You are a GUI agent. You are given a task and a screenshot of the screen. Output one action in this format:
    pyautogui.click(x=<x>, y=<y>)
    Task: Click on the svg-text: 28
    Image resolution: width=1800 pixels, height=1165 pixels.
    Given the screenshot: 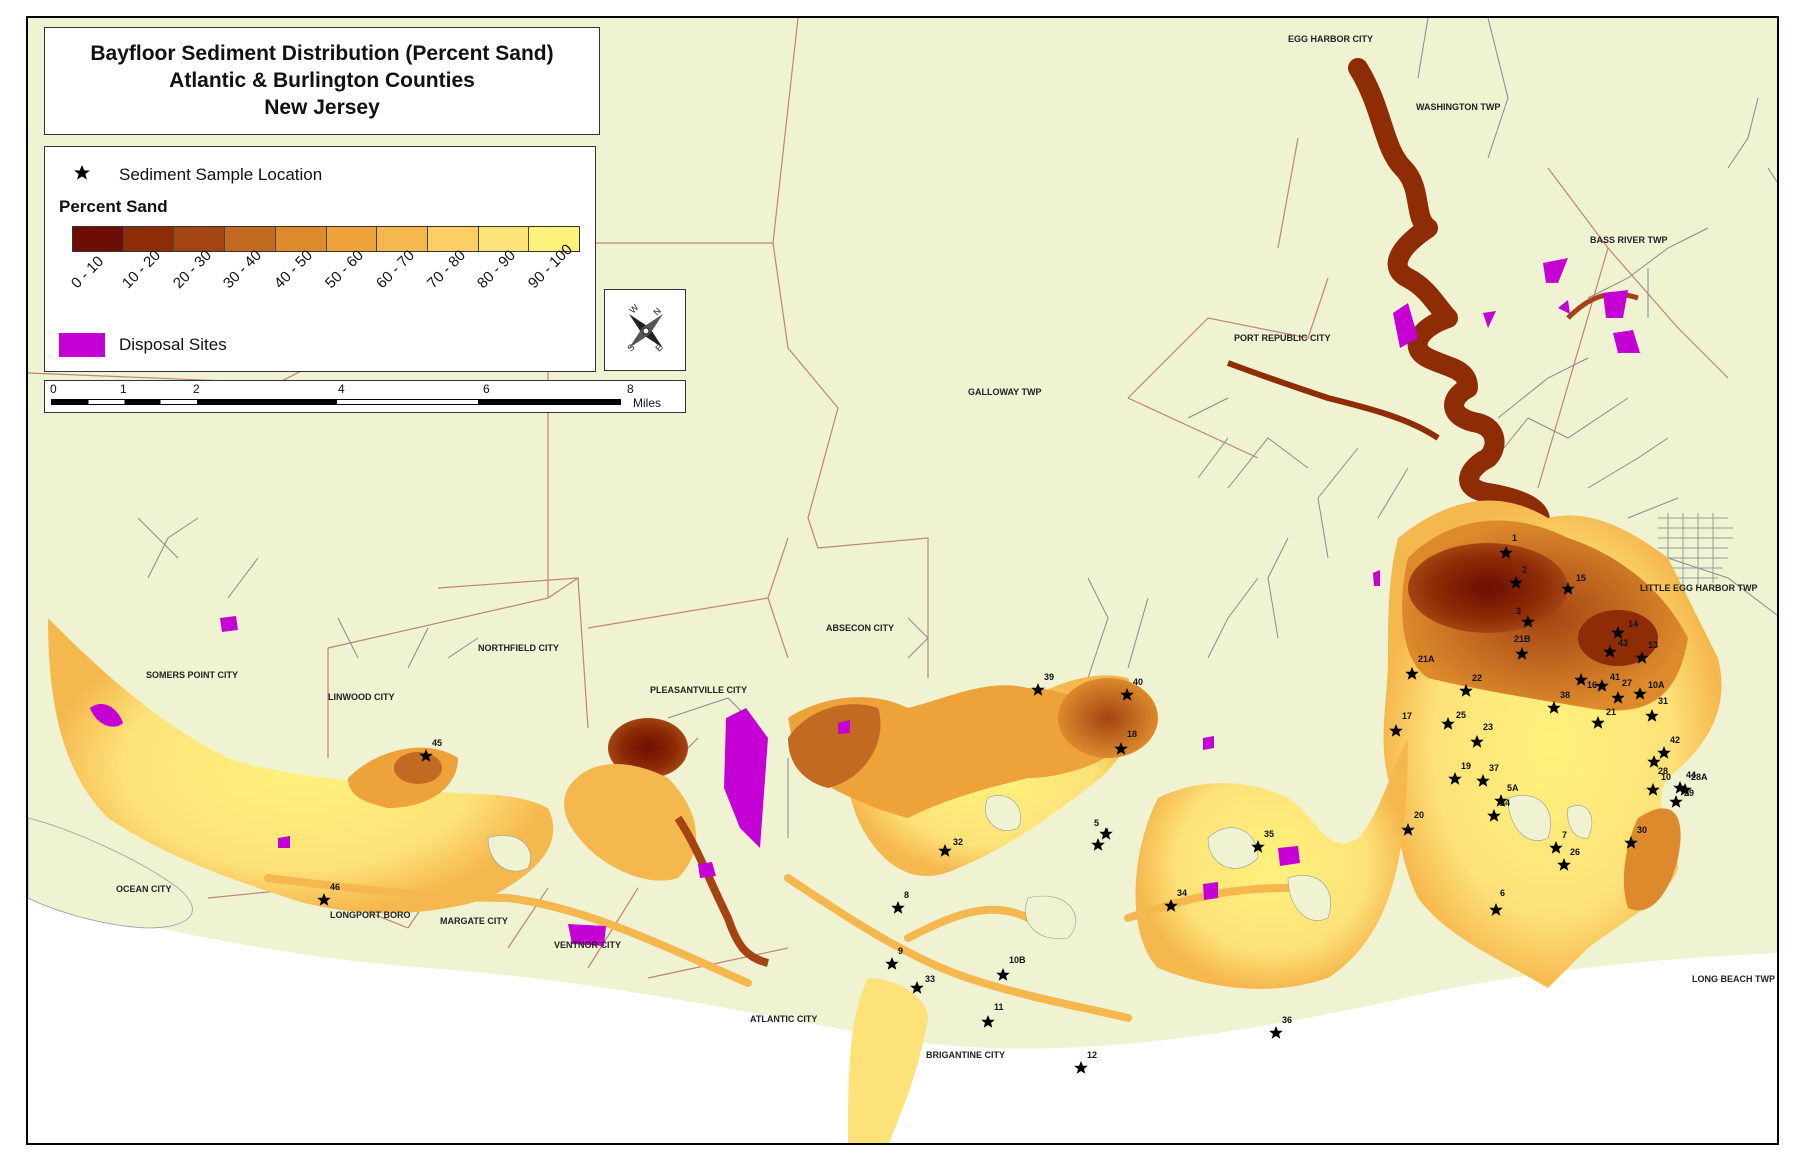 What is the action you would take?
    pyautogui.click(x=1663, y=771)
    